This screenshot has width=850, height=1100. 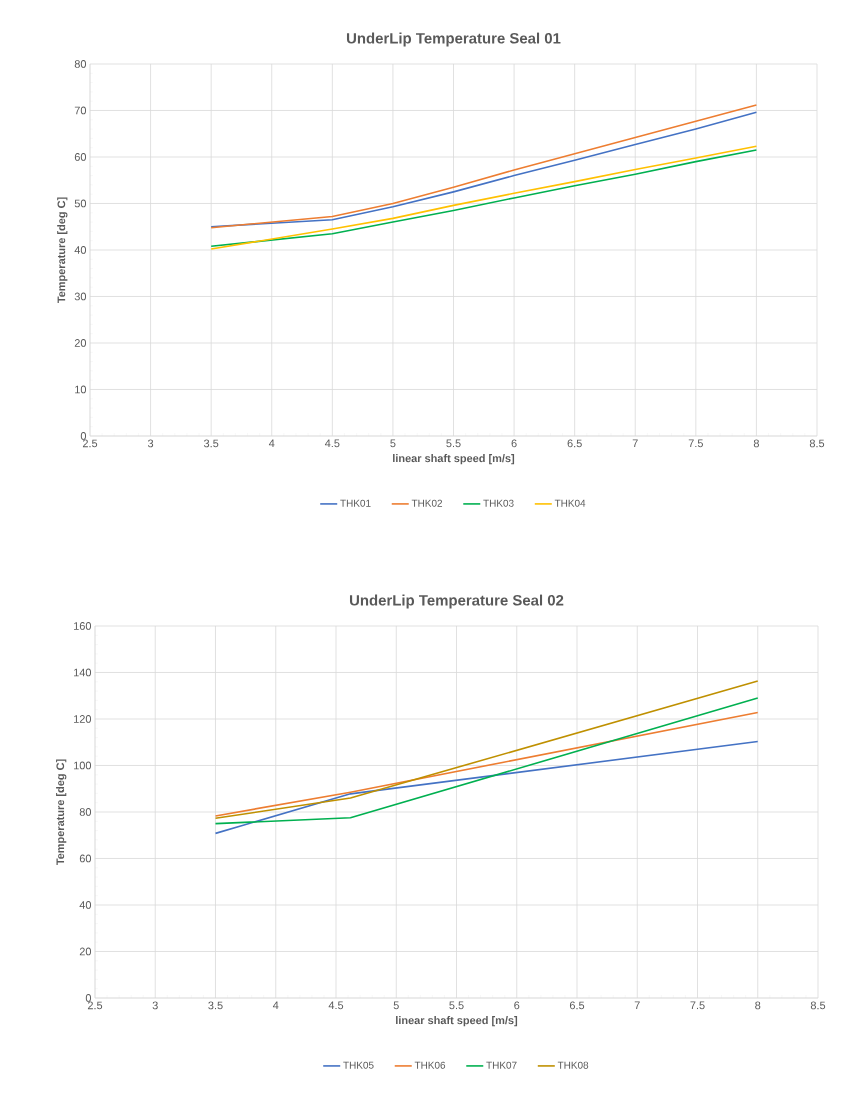 I want to click on y-tick-label: 30, so click(x=80, y=296).